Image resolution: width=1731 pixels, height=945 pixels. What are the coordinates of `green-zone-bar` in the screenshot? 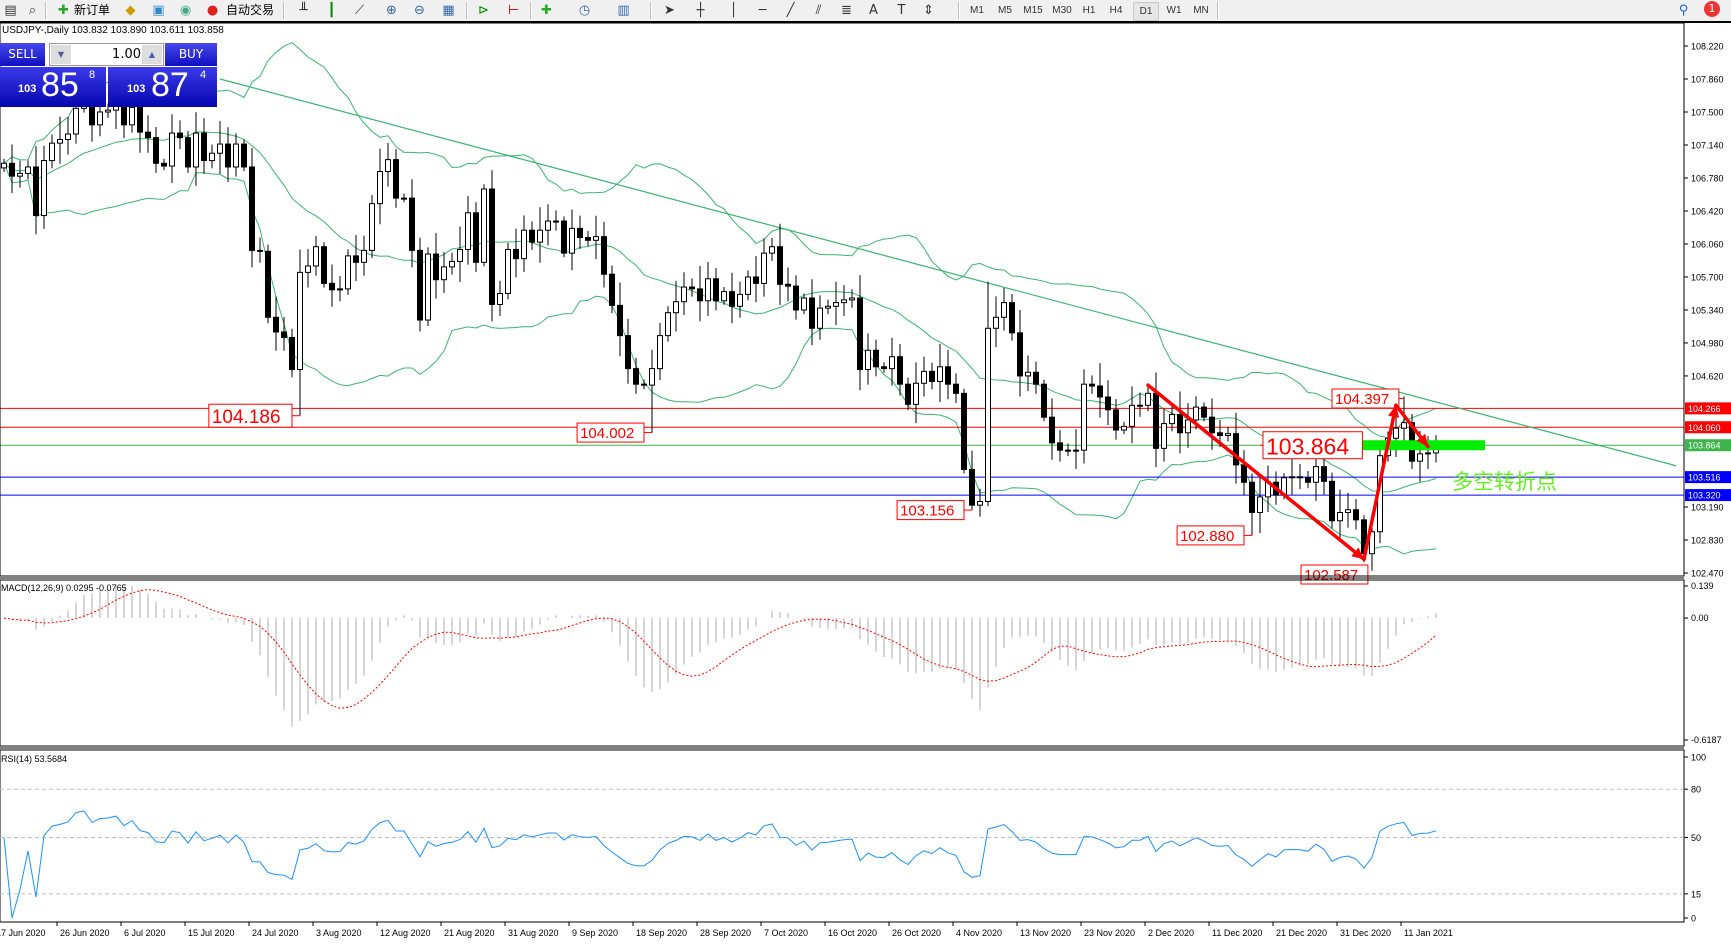 It's located at (1419, 445).